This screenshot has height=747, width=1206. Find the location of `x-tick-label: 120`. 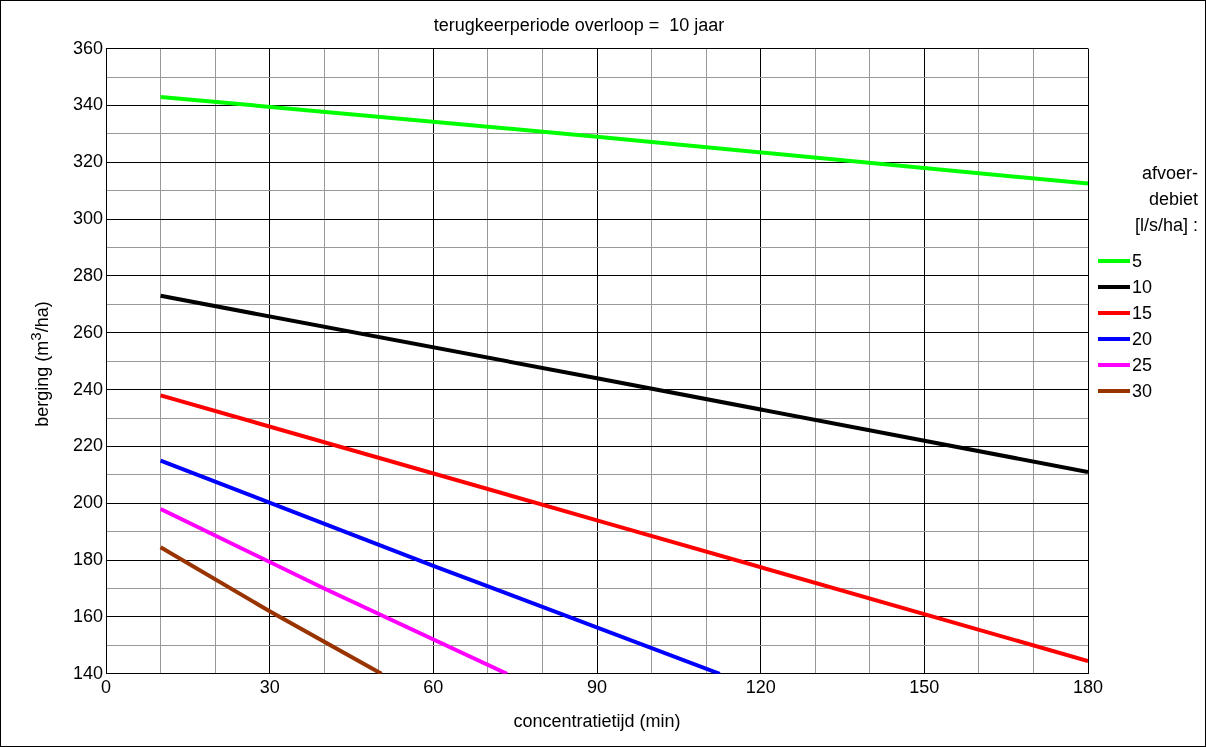

x-tick-label: 120 is located at coordinates (760, 686).